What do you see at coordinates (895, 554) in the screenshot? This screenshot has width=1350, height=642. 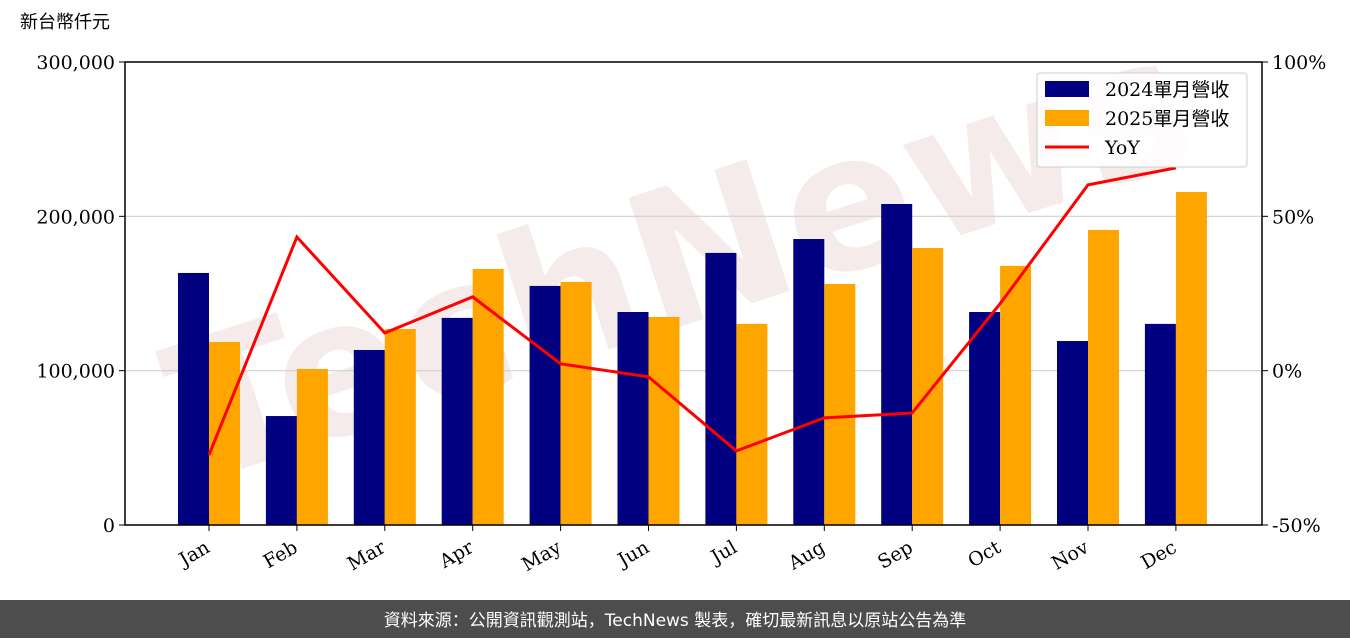 I see `x-tick-label: Sep` at bounding box center [895, 554].